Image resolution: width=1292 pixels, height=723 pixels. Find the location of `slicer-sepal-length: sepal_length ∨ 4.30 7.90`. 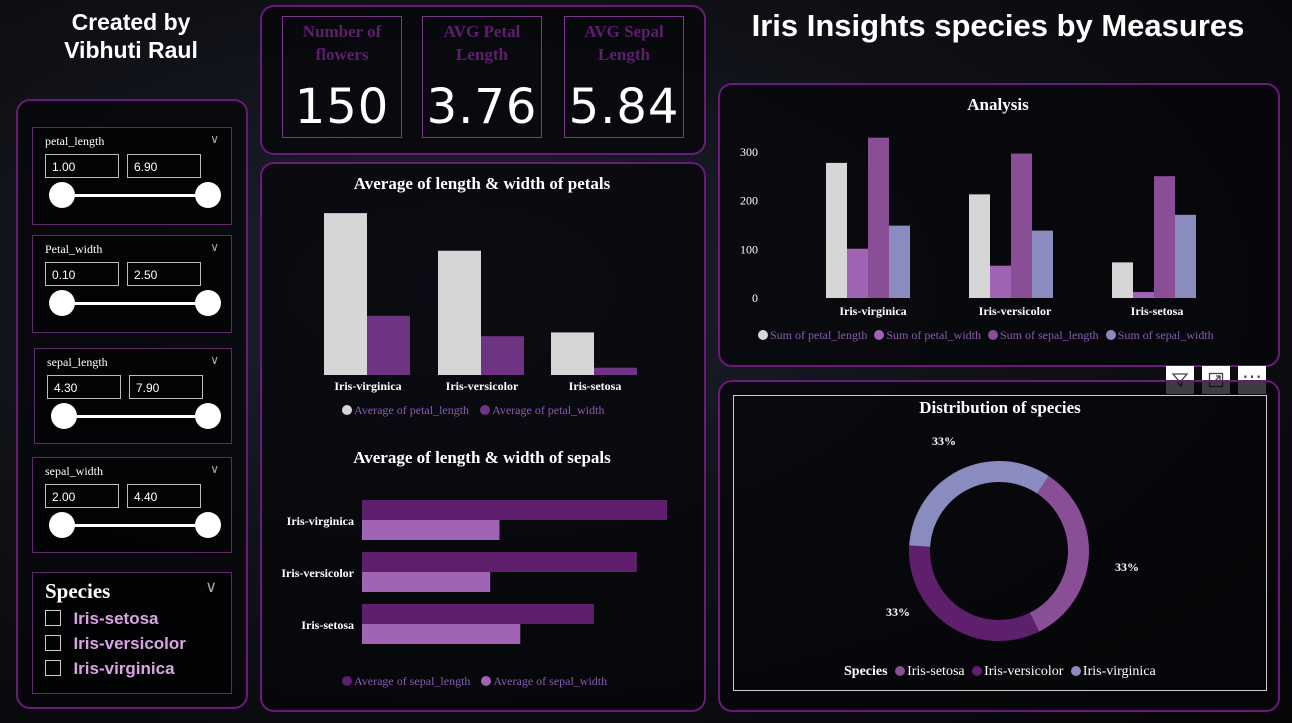

slicer-sepal-length: sepal_length ∨ 4.30 7.90 is located at coordinates (133, 396).